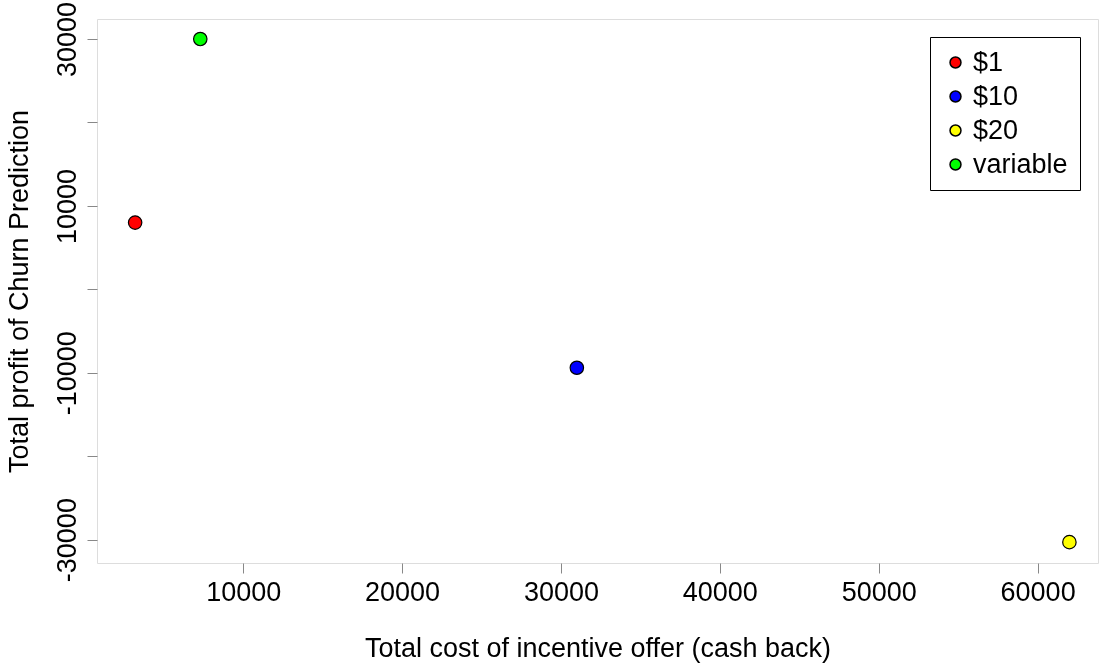  What do you see at coordinates (996, 95) in the screenshot?
I see `legend-label: $10` at bounding box center [996, 95].